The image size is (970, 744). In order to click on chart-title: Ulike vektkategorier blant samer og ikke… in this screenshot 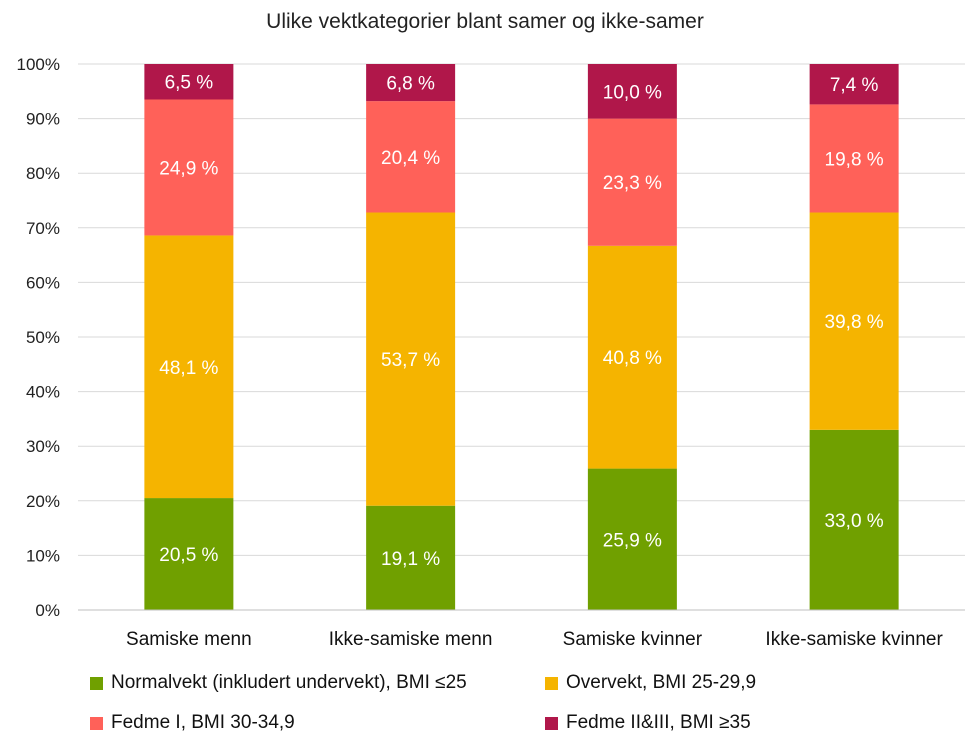, I will do `click(485, 21)`.